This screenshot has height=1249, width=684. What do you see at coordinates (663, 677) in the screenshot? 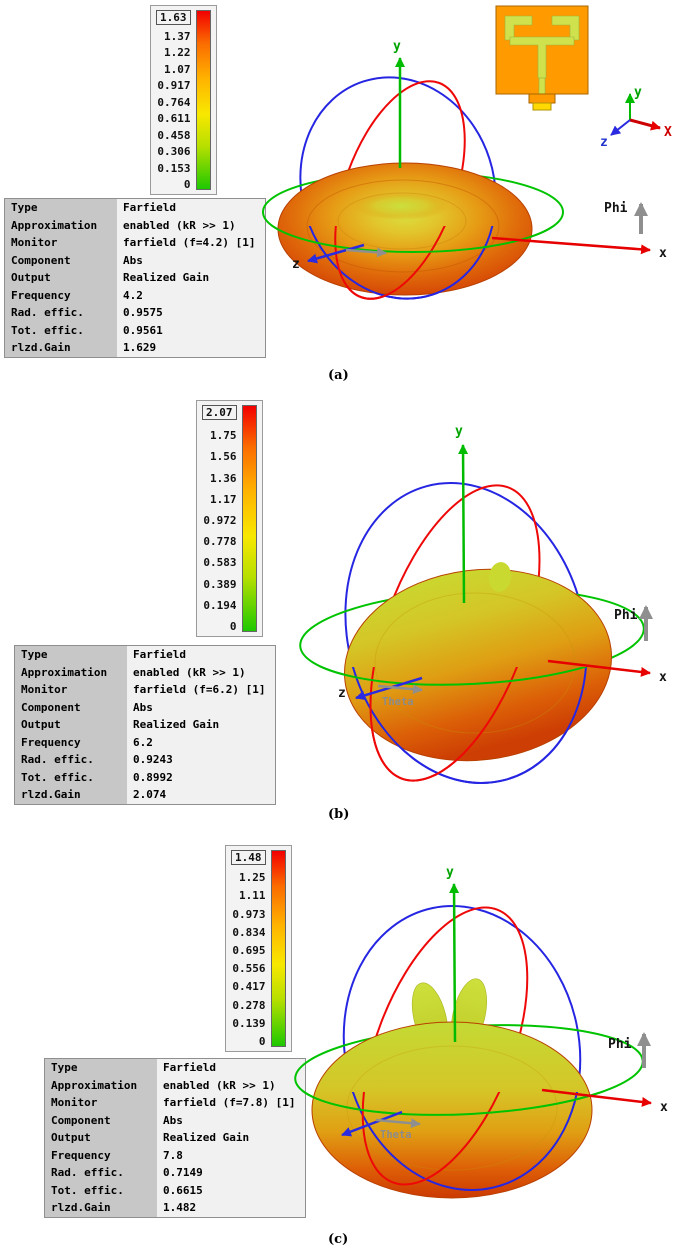
I see `x-axis-label: x` at bounding box center [663, 677].